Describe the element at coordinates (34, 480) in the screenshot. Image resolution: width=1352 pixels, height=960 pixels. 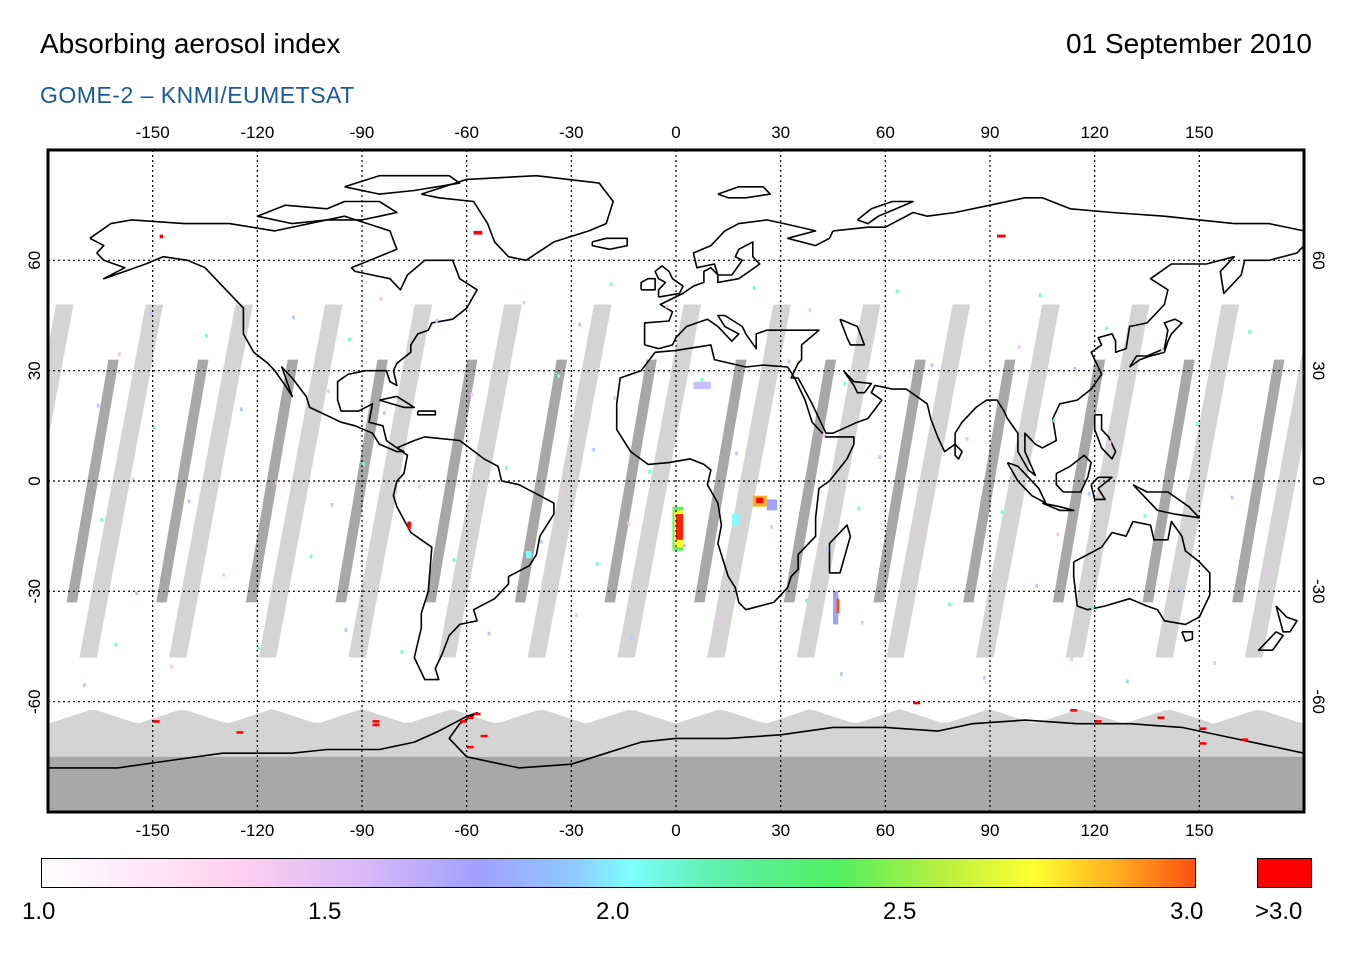
I see `latitude-tick-label-left: 0` at that location.